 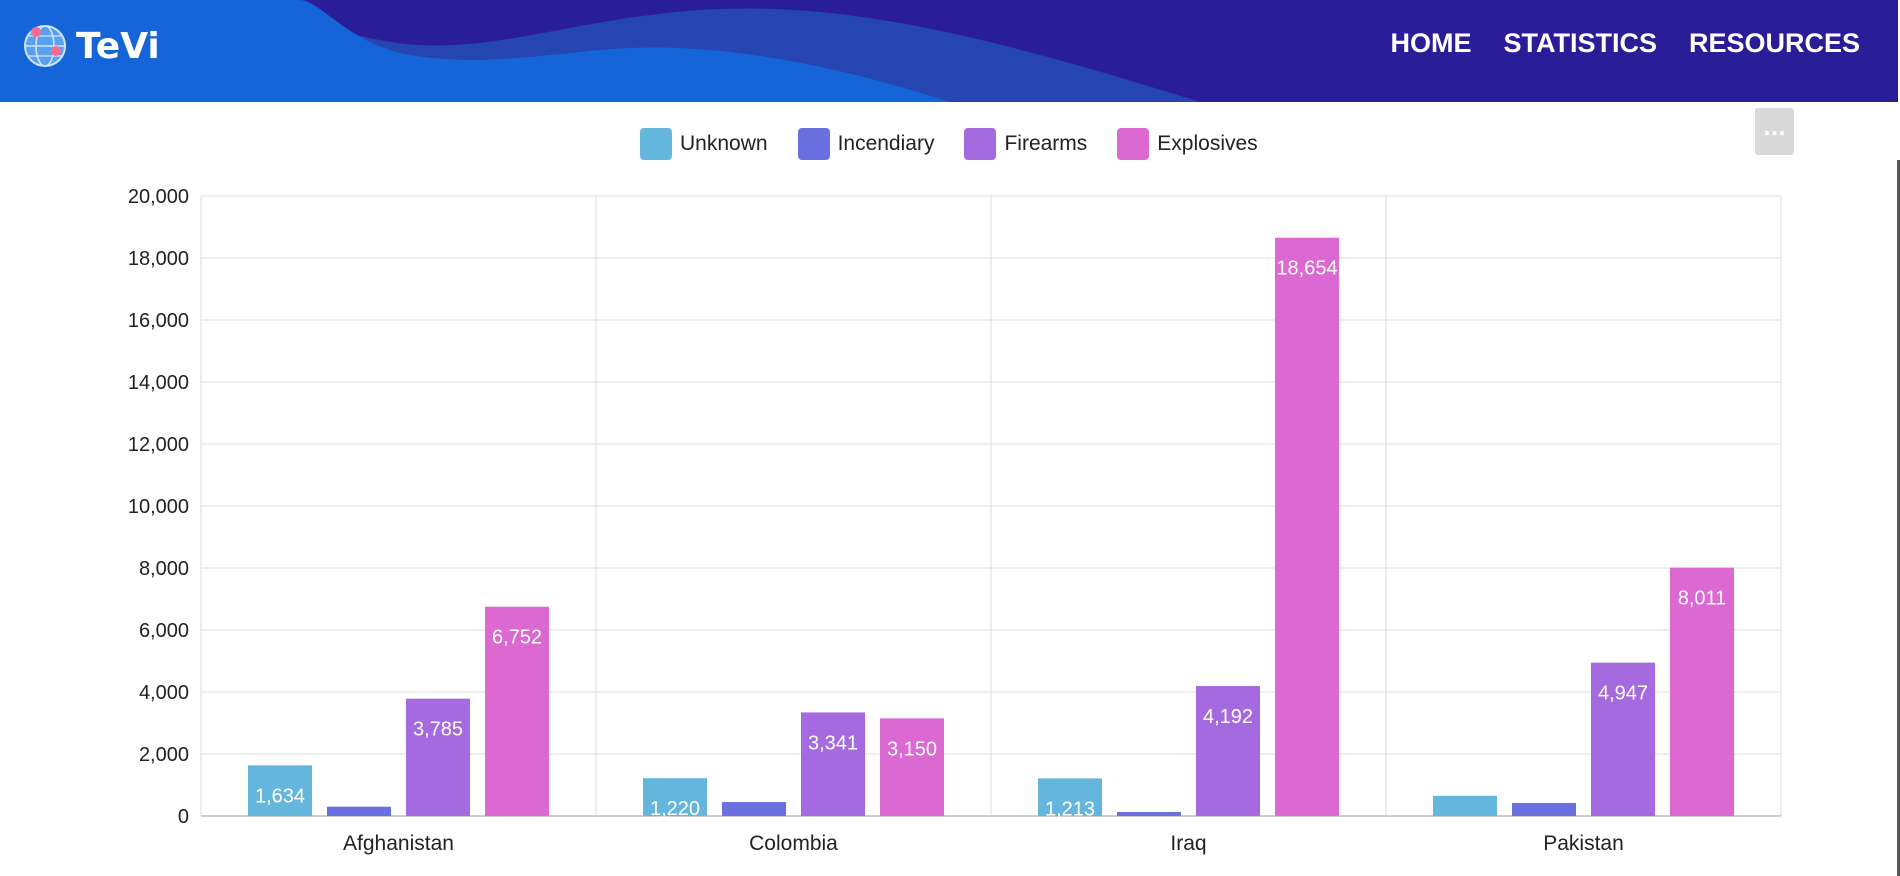 What do you see at coordinates (1149, 813) in the screenshot?
I see `bar-incendiary-iraq` at bounding box center [1149, 813].